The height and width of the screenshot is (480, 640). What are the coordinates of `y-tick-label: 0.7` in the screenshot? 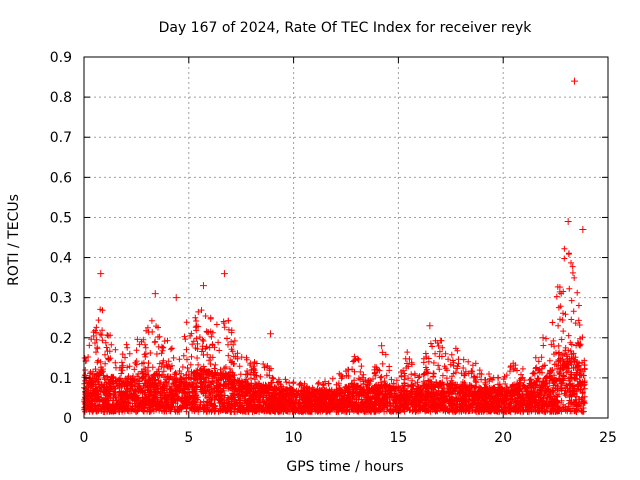 It's located at (61, 138).